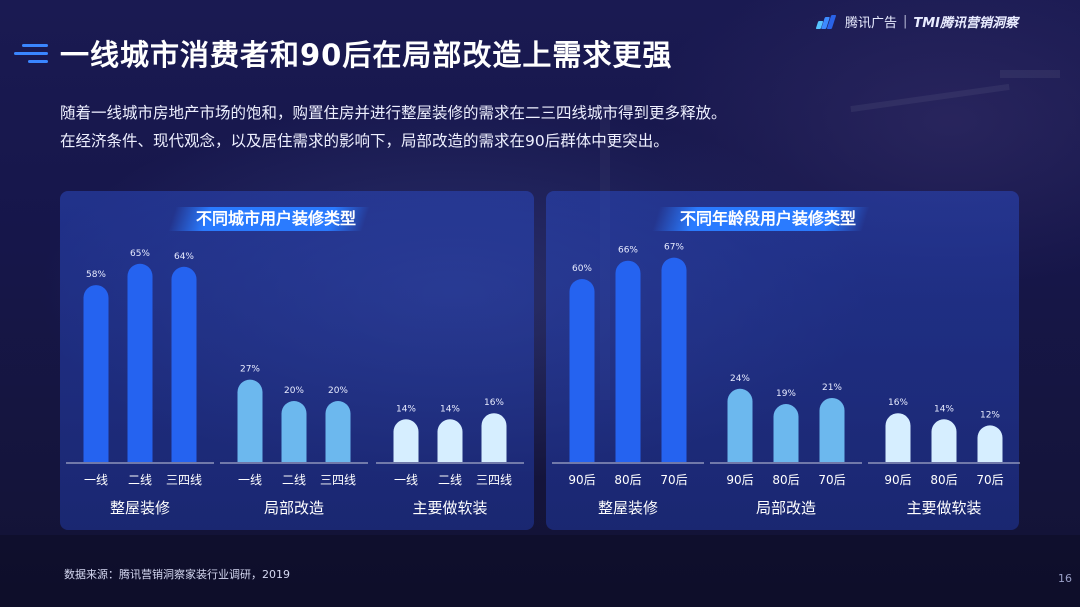  I want to click on bar-value-label: 27%, so click(250, 370).